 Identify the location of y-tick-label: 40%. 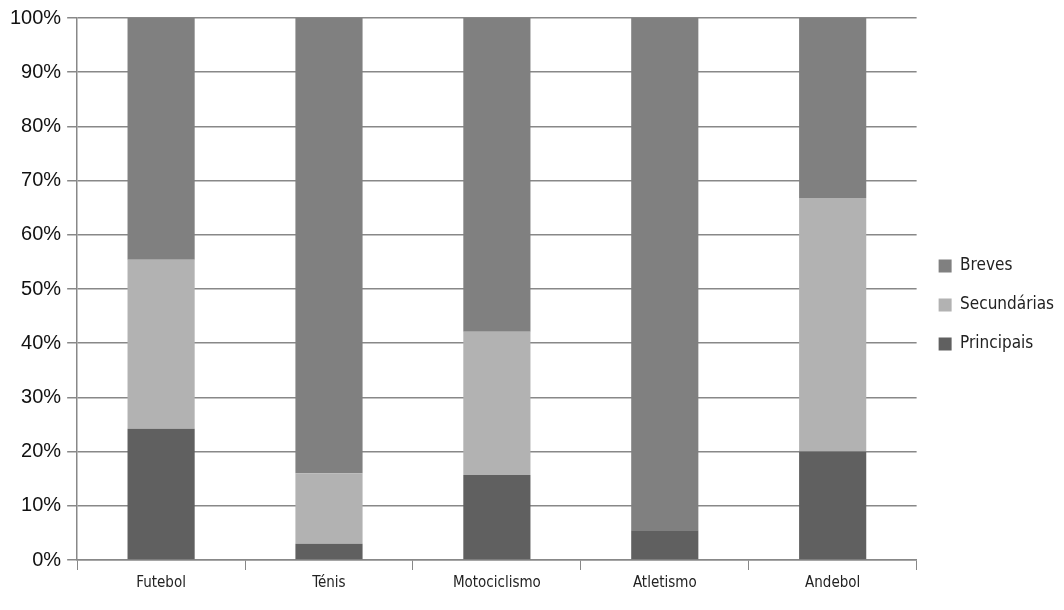
(41, 341).